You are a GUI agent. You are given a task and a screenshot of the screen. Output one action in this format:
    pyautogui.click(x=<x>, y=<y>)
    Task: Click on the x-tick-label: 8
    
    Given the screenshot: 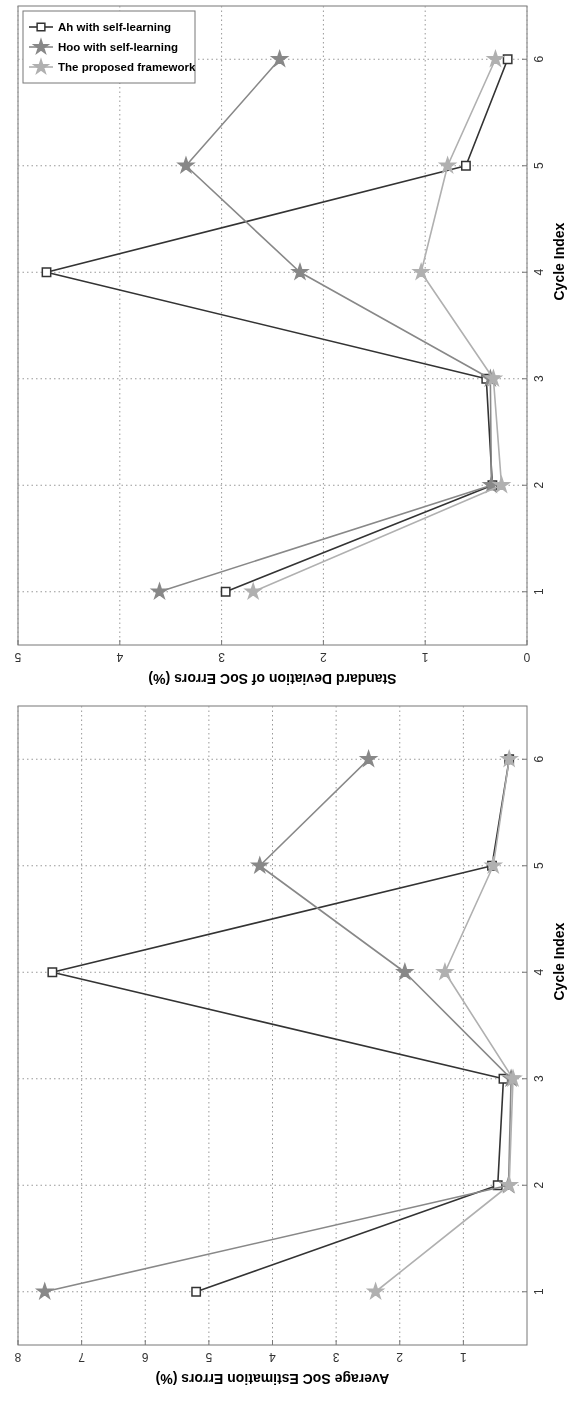 What is the action you would take?
    pyautogui.click(x=18, y=1356)
    